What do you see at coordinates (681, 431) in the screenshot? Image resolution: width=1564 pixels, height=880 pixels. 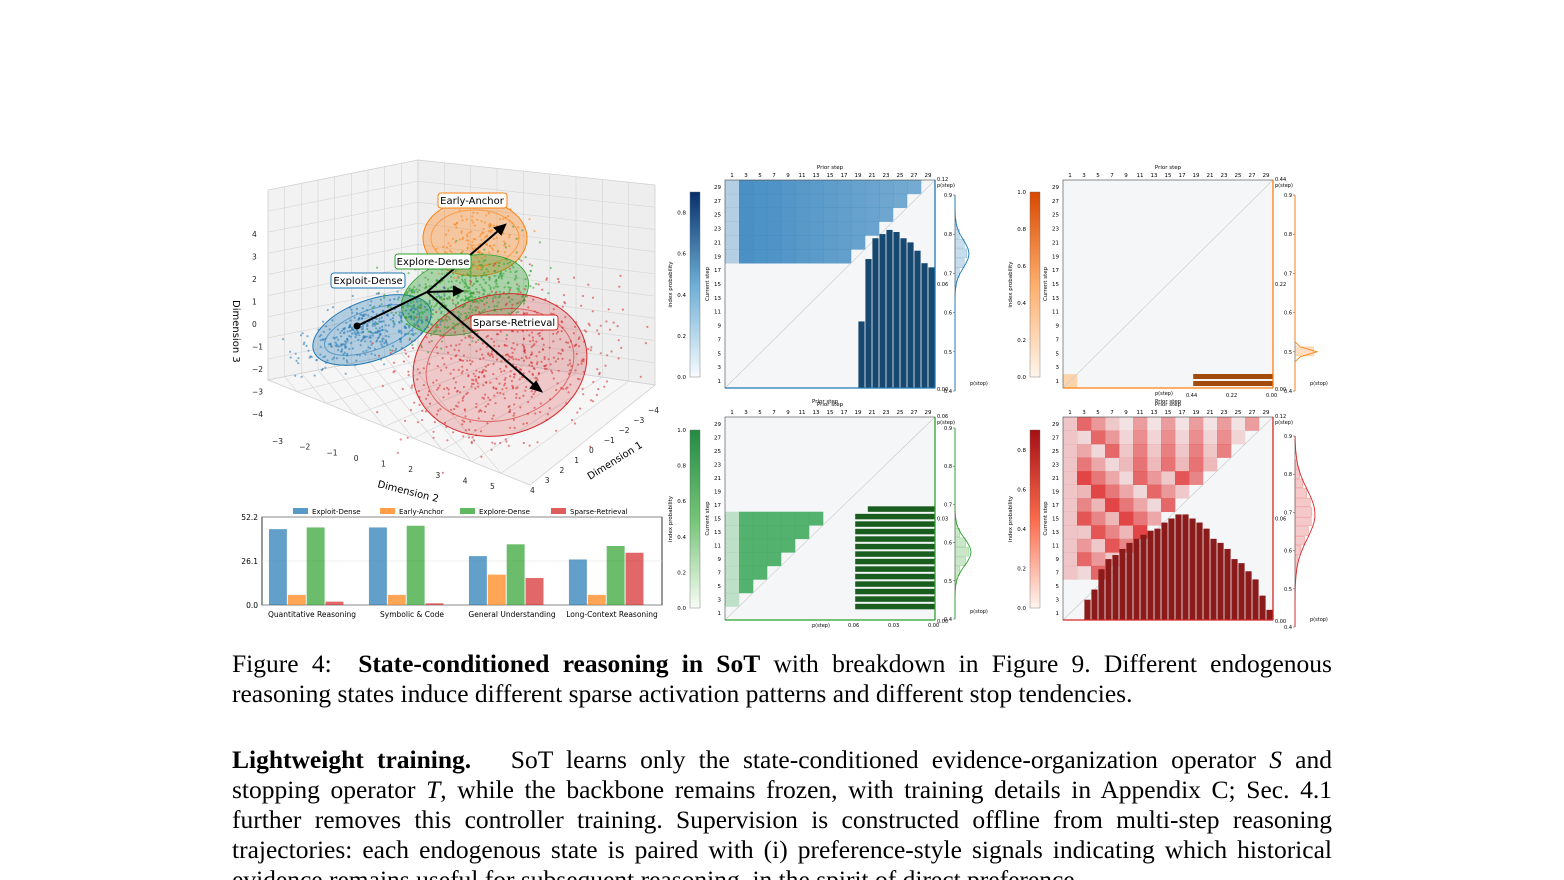 I see `tick-label: 1.0` at bounding box center [681, 431].